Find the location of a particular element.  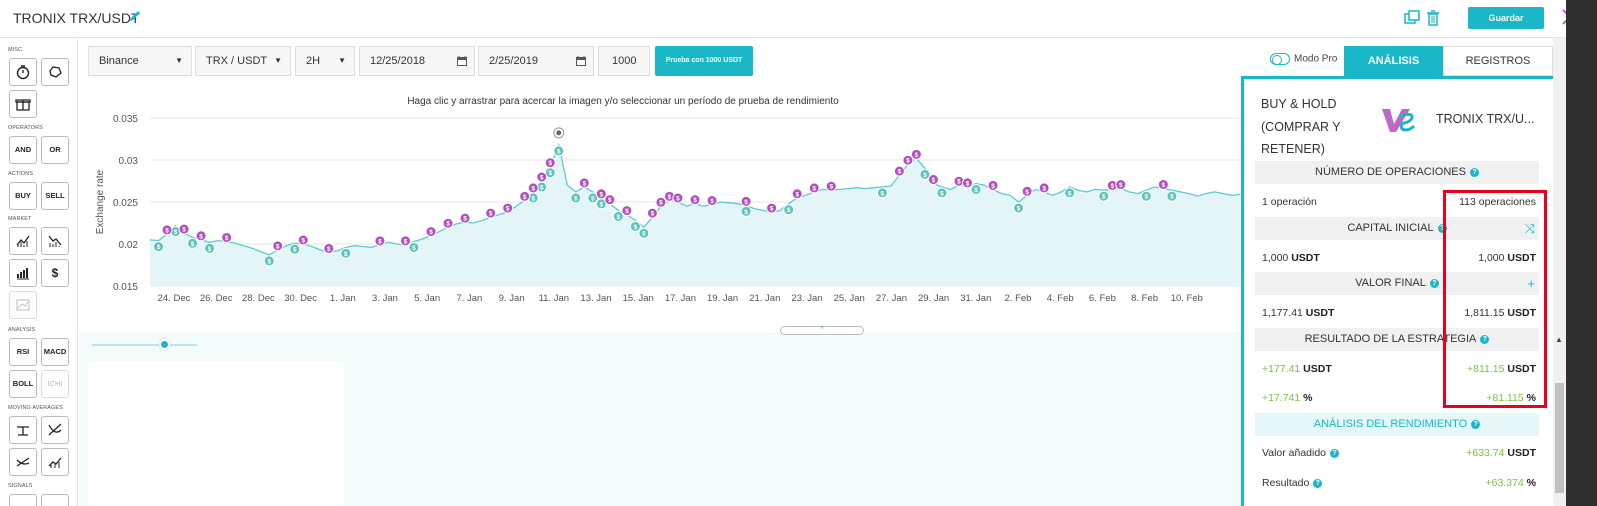

zoom-slider-handle is located at coordinates (164, 344).